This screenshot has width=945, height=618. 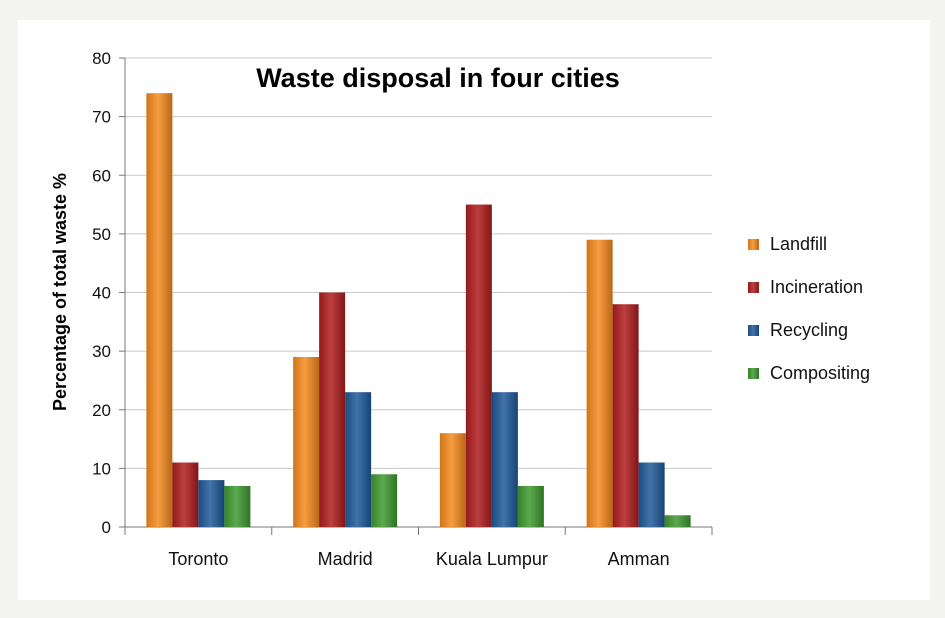 I want to click on y-tick-label: 60, so click(x=101, y=175).